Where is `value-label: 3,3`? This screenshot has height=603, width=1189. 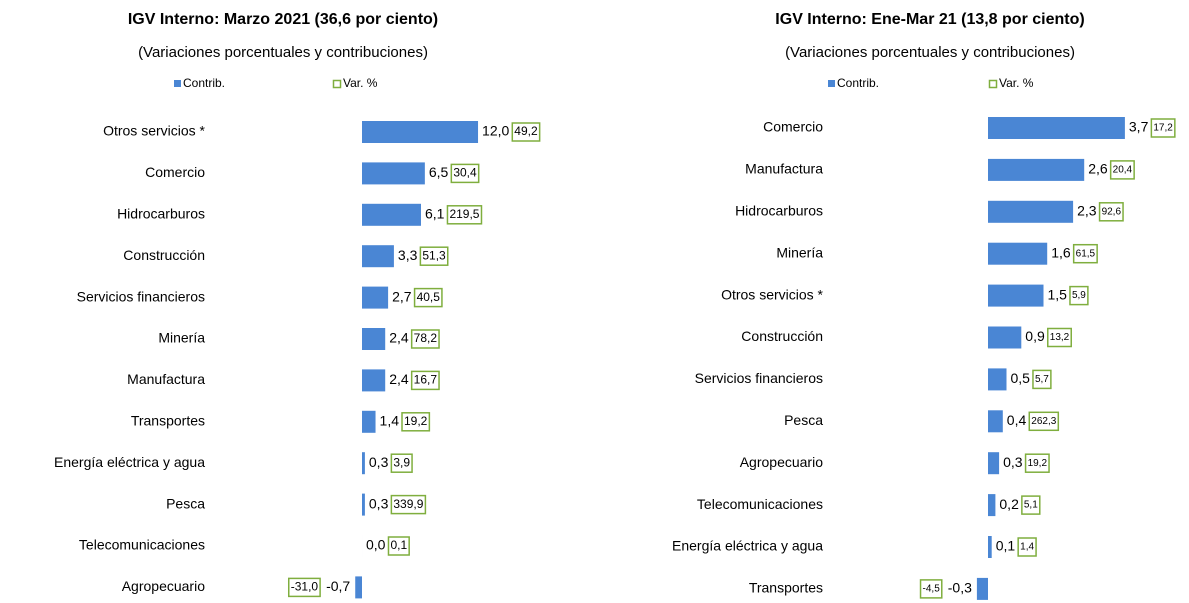
value-label: 3,3 is located at coordinates (408, 255).